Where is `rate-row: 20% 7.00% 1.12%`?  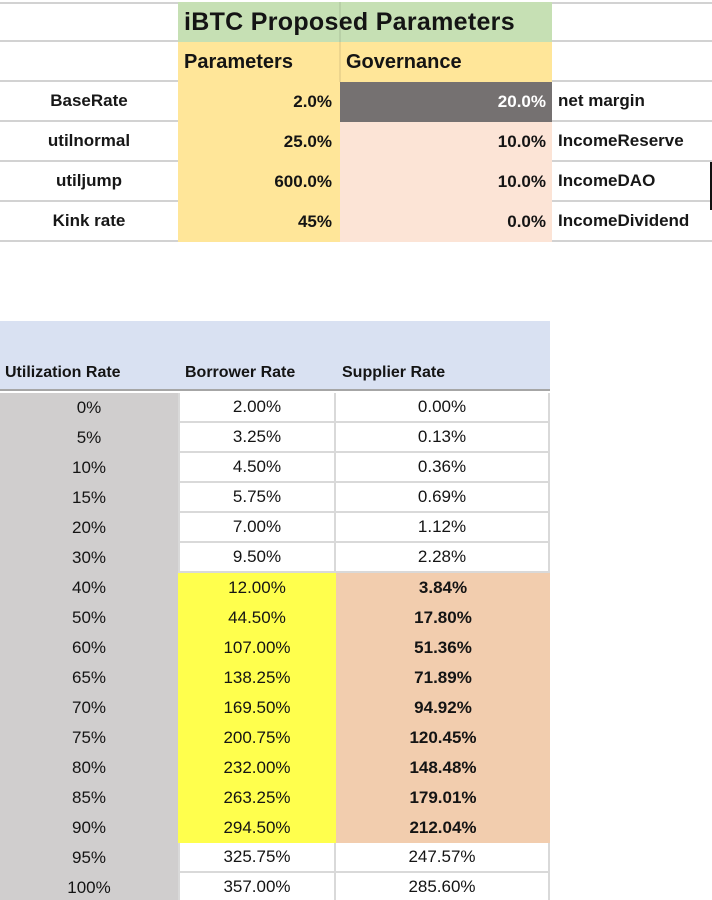 rate-row: 20% 7.00% 1.12% is located at coordinates (275, 528).